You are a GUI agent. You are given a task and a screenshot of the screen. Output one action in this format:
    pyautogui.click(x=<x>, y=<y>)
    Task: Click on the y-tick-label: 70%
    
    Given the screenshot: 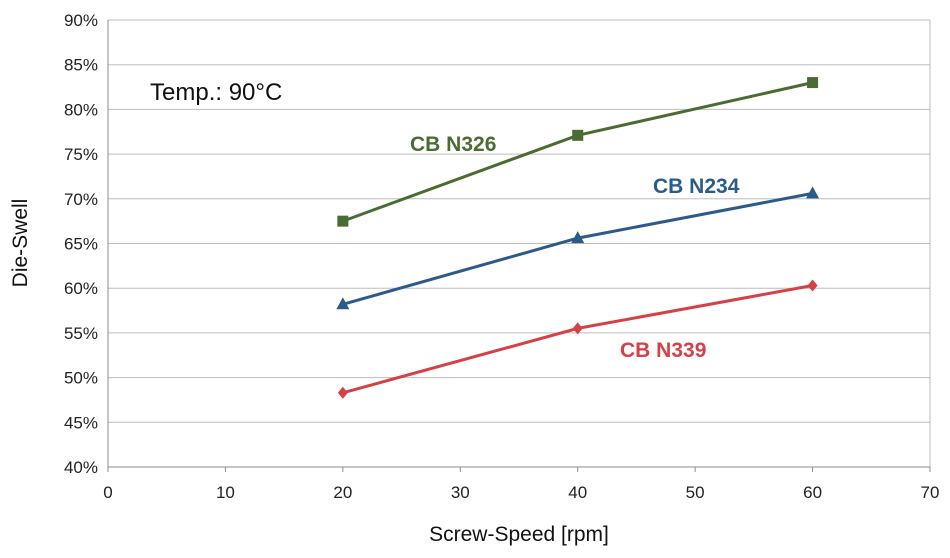 What is the action you would take?
    pyautogui.click(x=81, y=199)
    